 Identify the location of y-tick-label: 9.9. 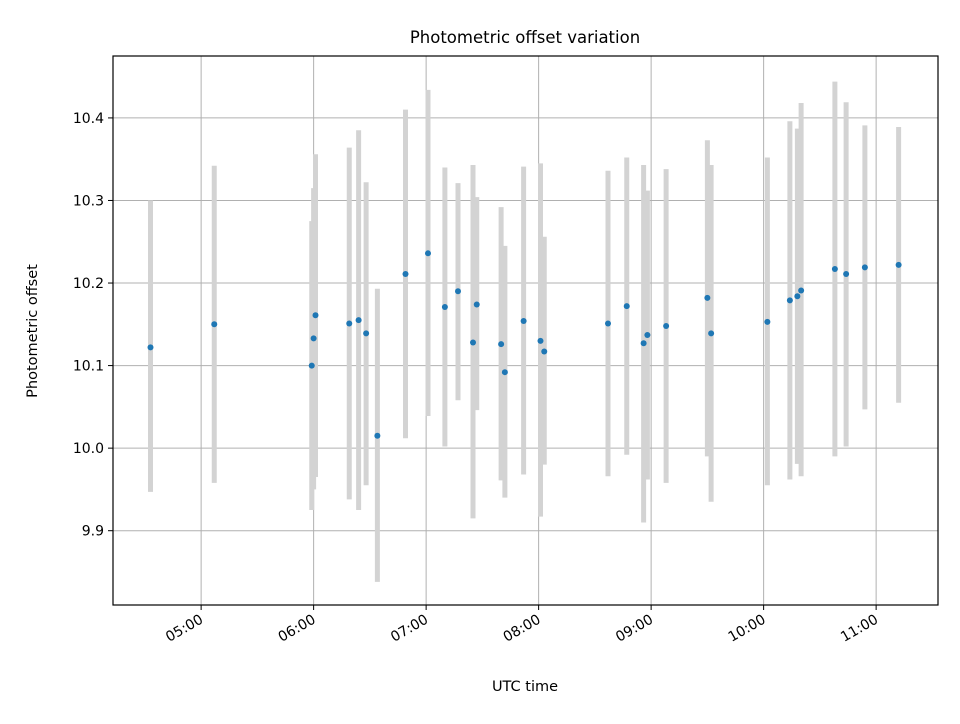
(93, 532).